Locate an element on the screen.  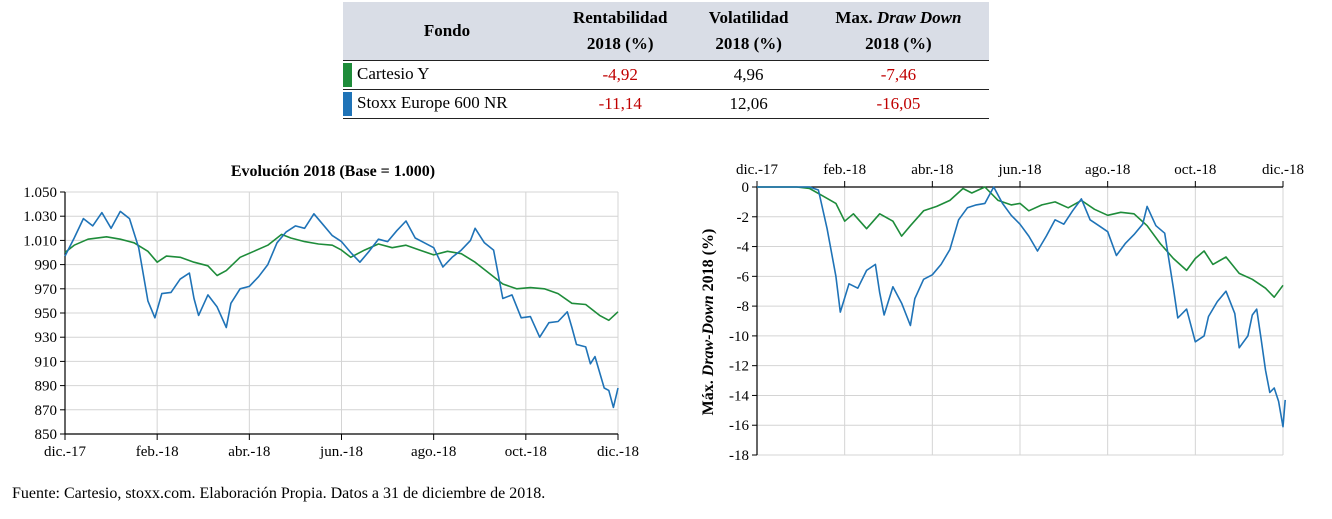
drawdown-cell: -16,05 is located at coordinates (898, 104).